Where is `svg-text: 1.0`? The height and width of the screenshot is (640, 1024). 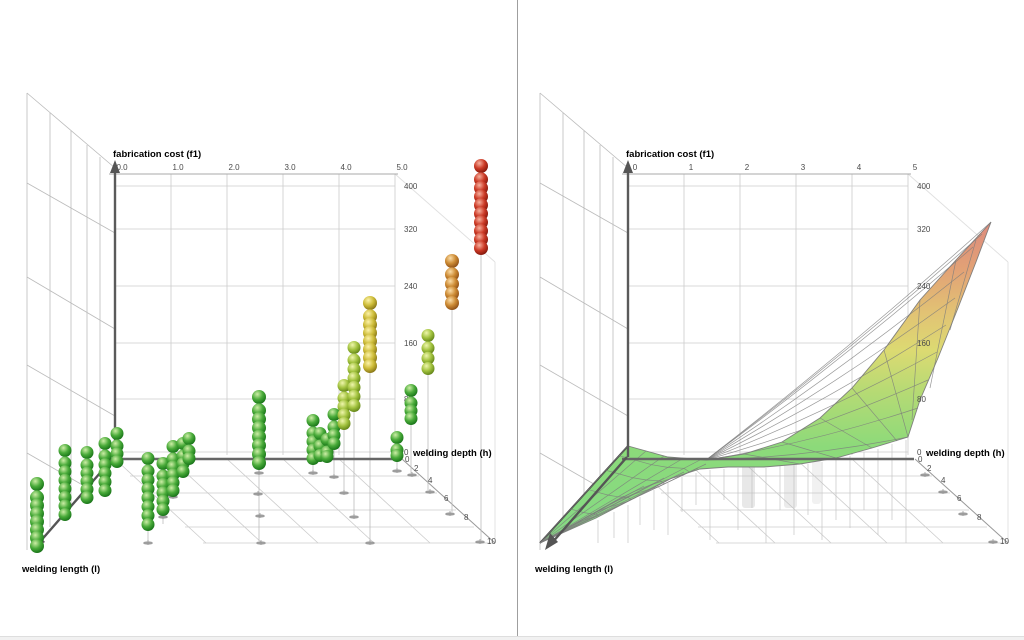
svg-text: 1.0 is located at coordinates (178, 167).